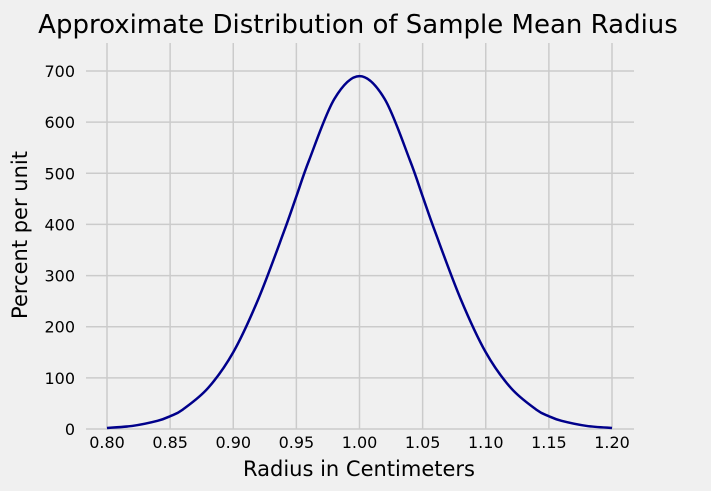  Describe the element at coordinates (20, 235) in the screenshot. I see `y-axis-label: Percent per unit` at that location.